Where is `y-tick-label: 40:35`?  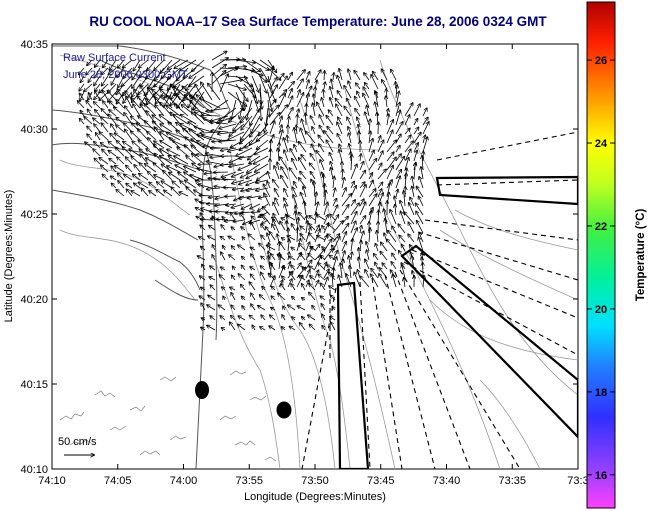 y-tick-label: 40:35 is located at coordinates (34, 45).